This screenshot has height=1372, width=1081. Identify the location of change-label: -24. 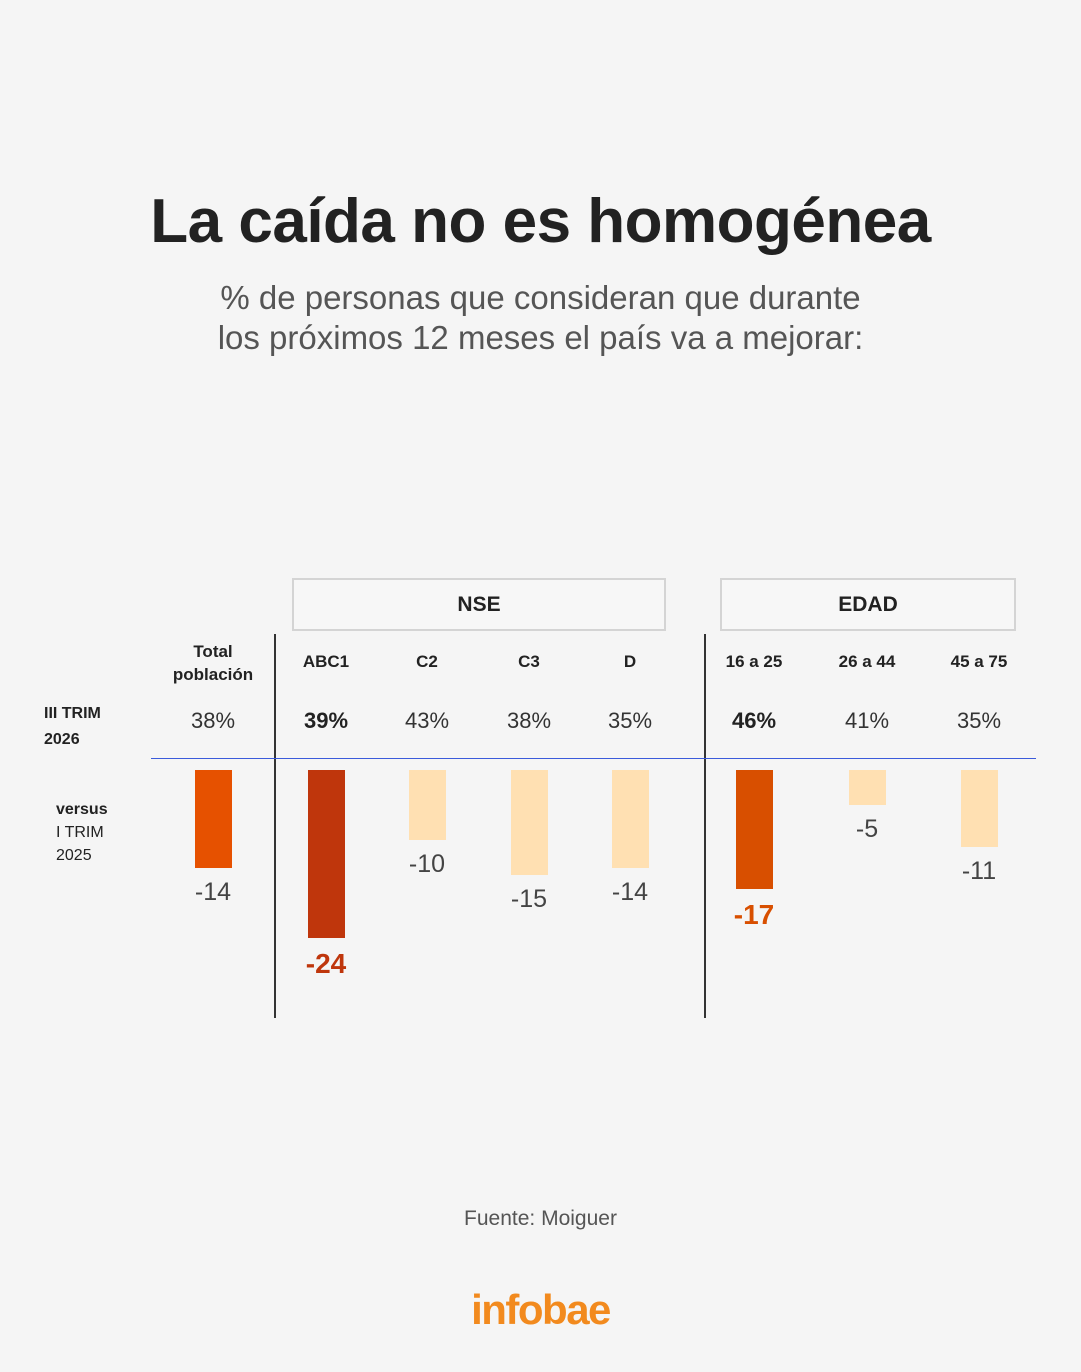
(326, 963).